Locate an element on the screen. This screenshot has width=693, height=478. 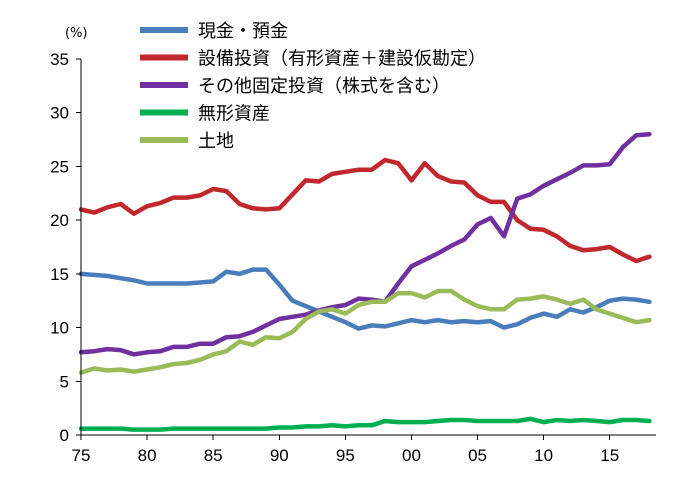
y-unit-label: (%) is located at coordinates (76, 33).